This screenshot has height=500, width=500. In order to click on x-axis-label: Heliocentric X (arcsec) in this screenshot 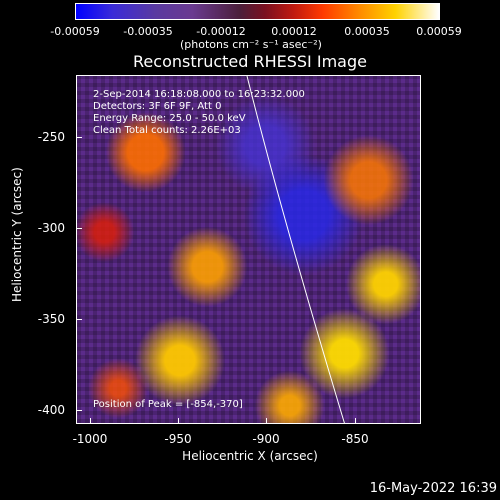, I will do `click(250, 456)`.